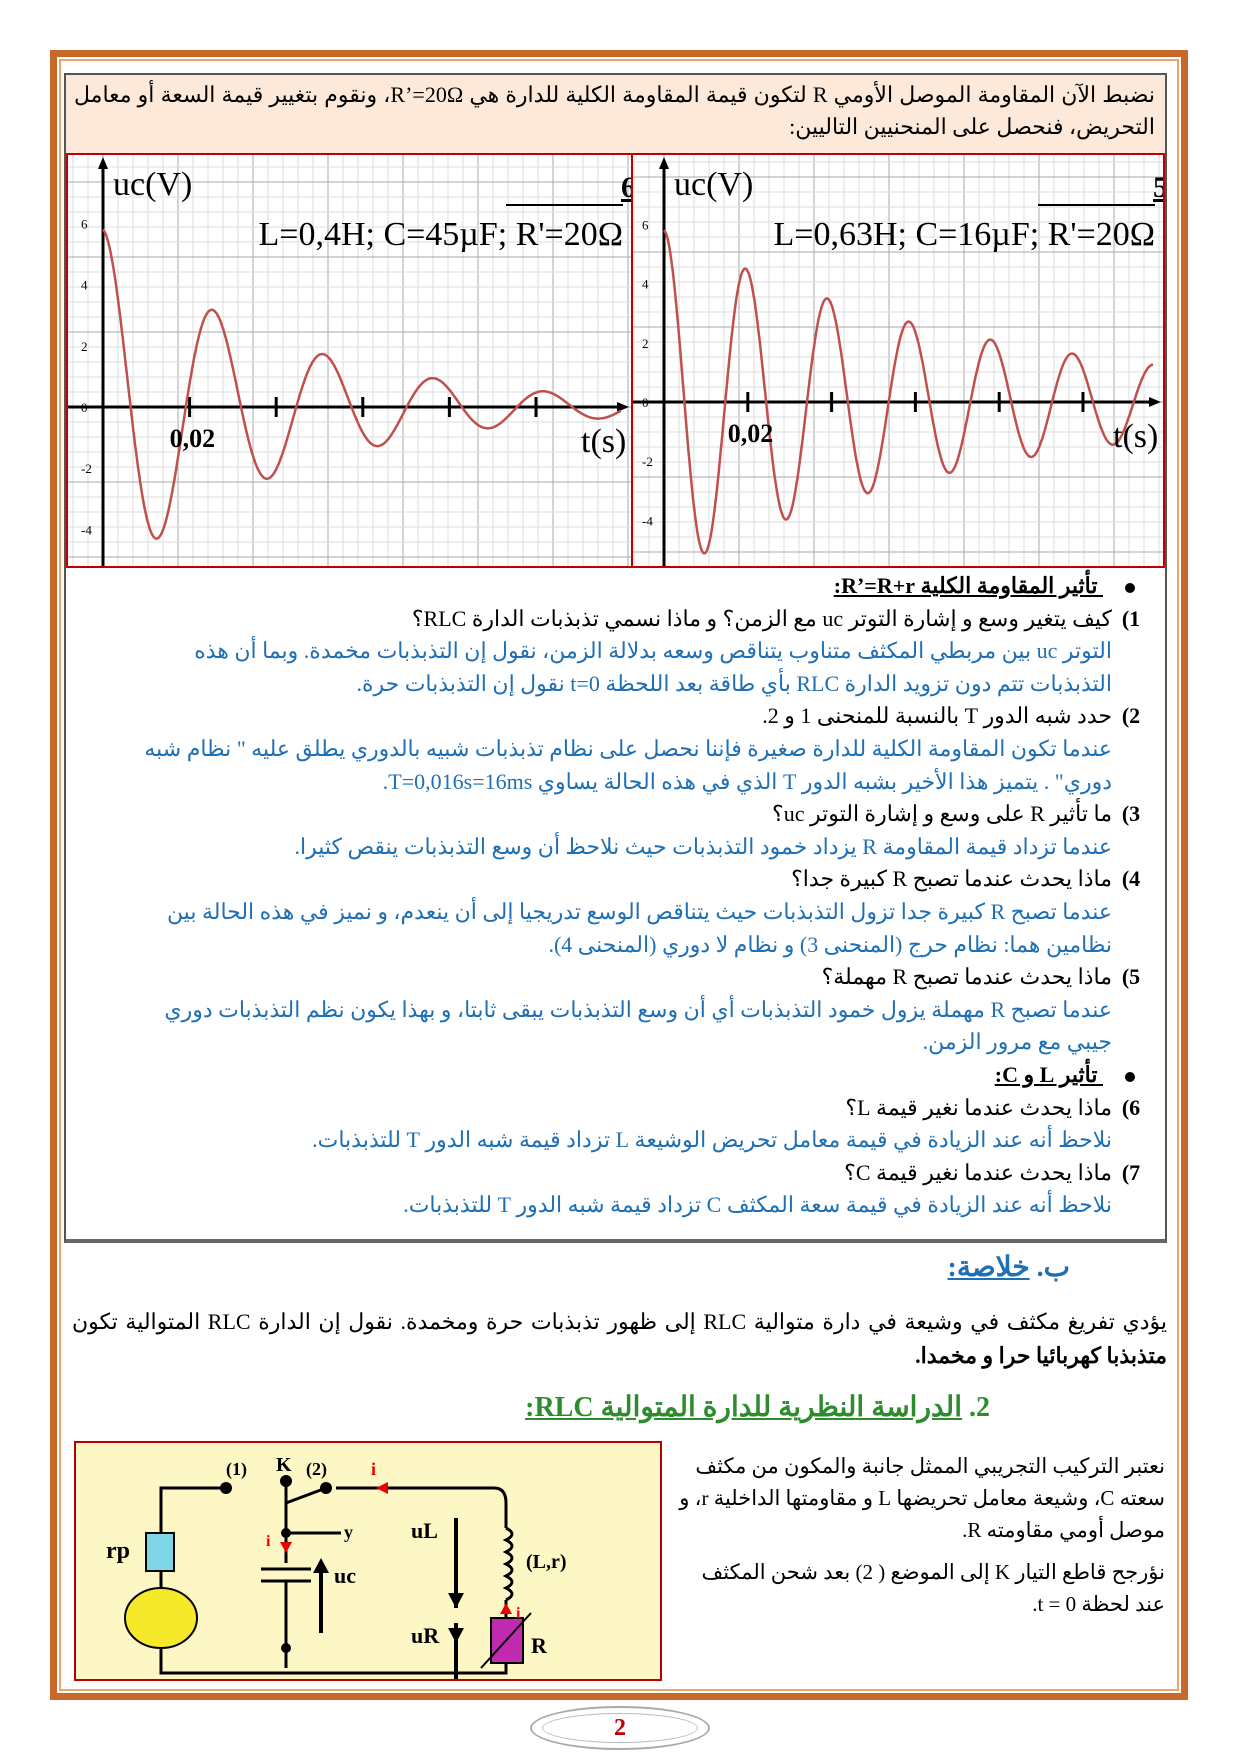 This screenshot has height=1754, width=1240. Describe the element at coordinates (978, 1107) in the screenshot. I see `question-text: ماذا يحدث عندما نغير قيمة L؟` at that location.